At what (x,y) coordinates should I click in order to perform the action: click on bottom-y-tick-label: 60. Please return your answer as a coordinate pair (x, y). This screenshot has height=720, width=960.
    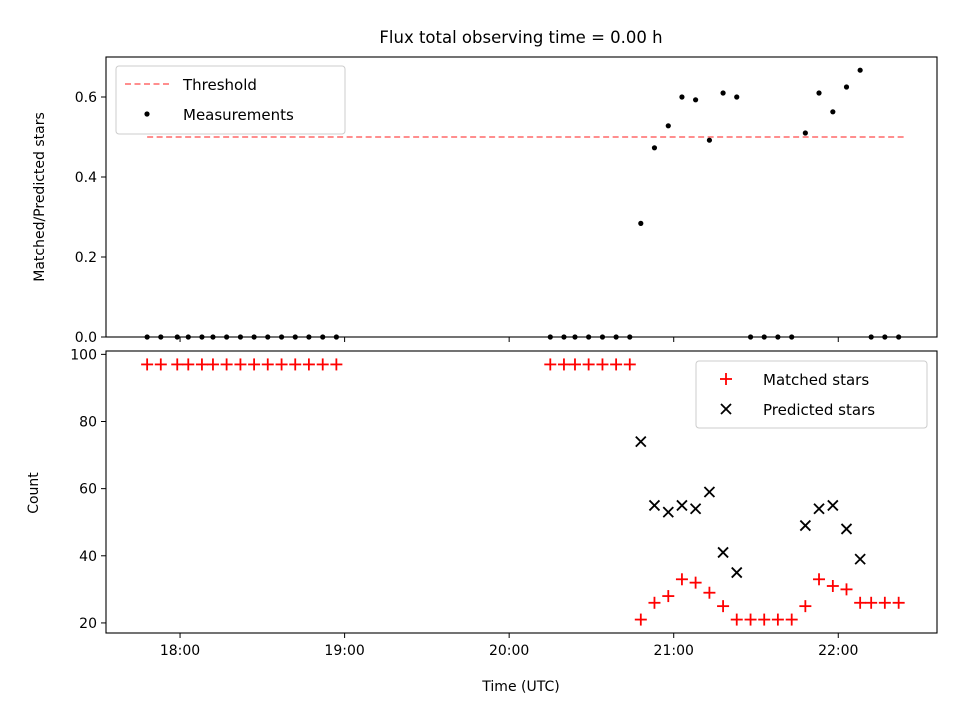
    Looking at the image, I should click on (88, 490).